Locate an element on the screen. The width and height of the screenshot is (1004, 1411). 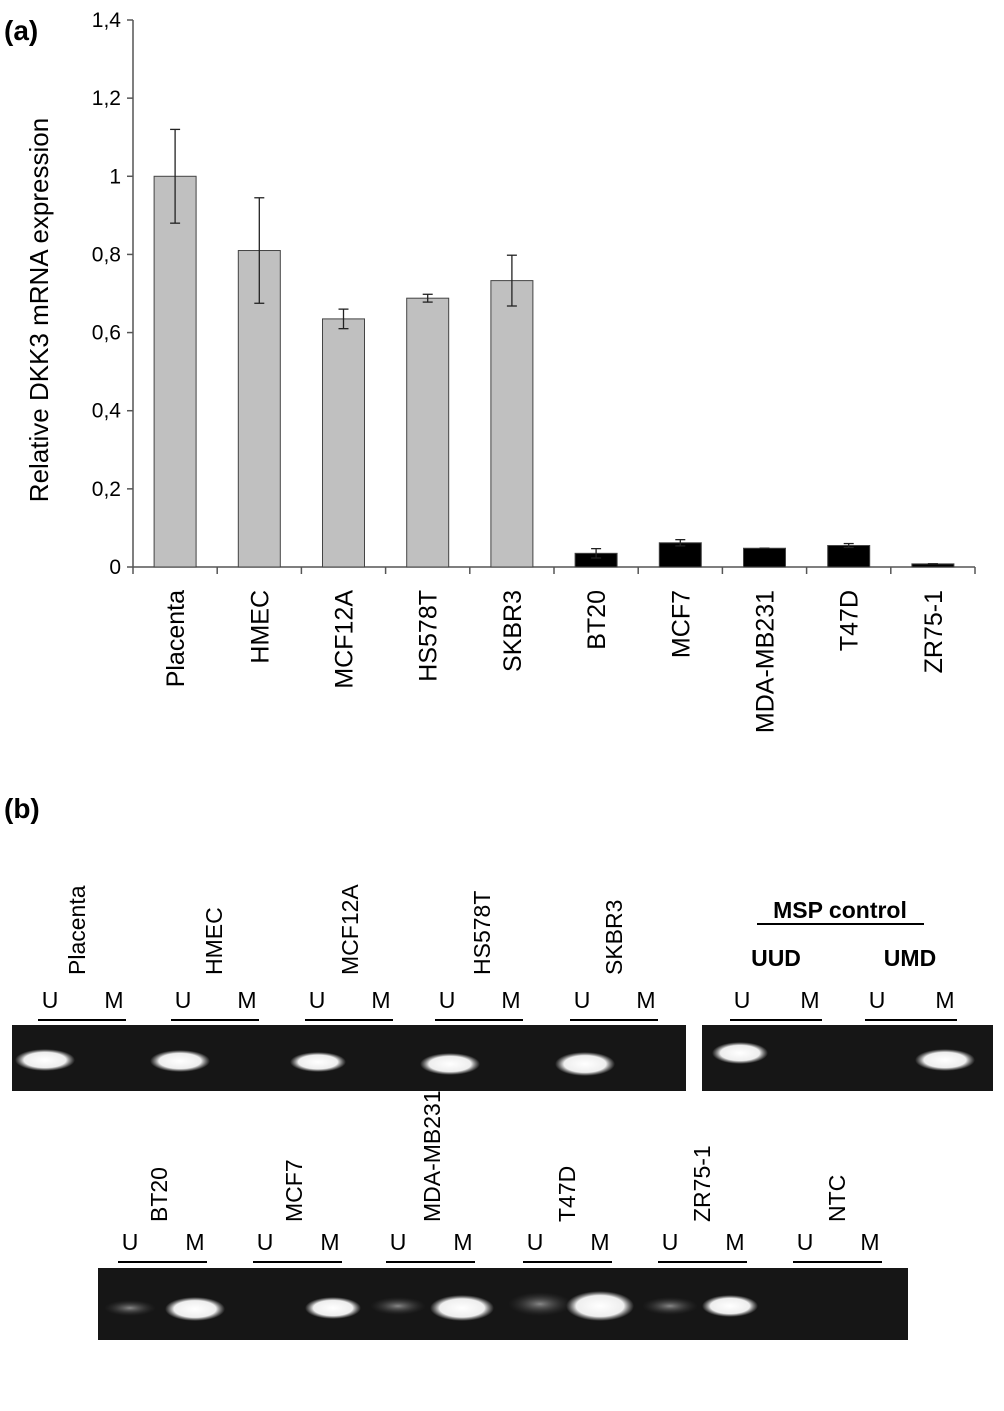
sample-label: UMD is located at coordinates (910, 958).